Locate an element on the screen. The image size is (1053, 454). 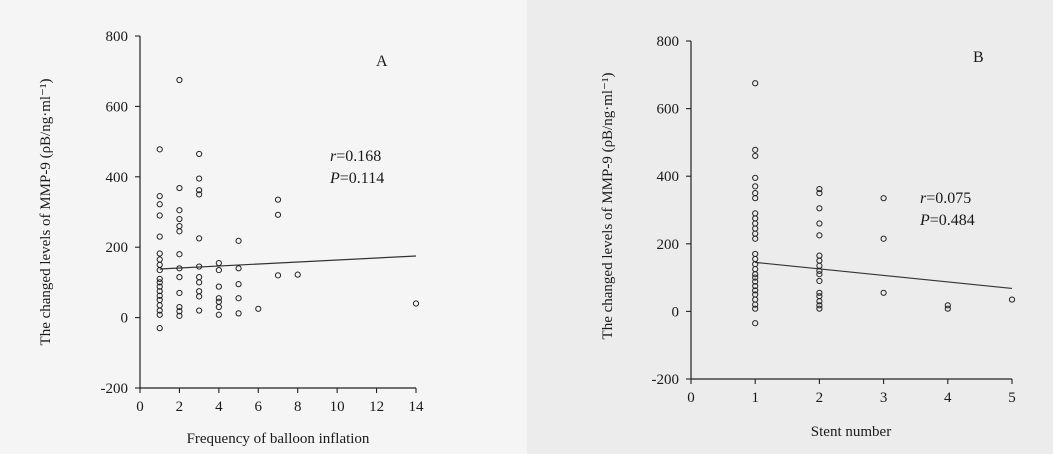
panel-a-y-tick-label: -200 is located at coordinates (115, 389).